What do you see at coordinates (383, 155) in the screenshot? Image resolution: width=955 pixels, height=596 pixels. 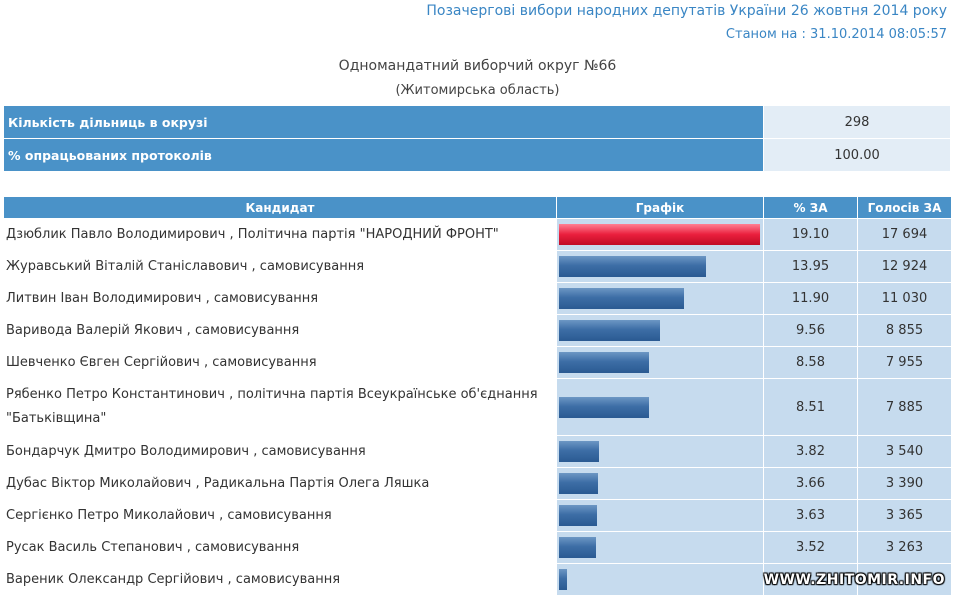 I see `summary-label: % опрацьованих протоколів` at bounding box center [383, 155].